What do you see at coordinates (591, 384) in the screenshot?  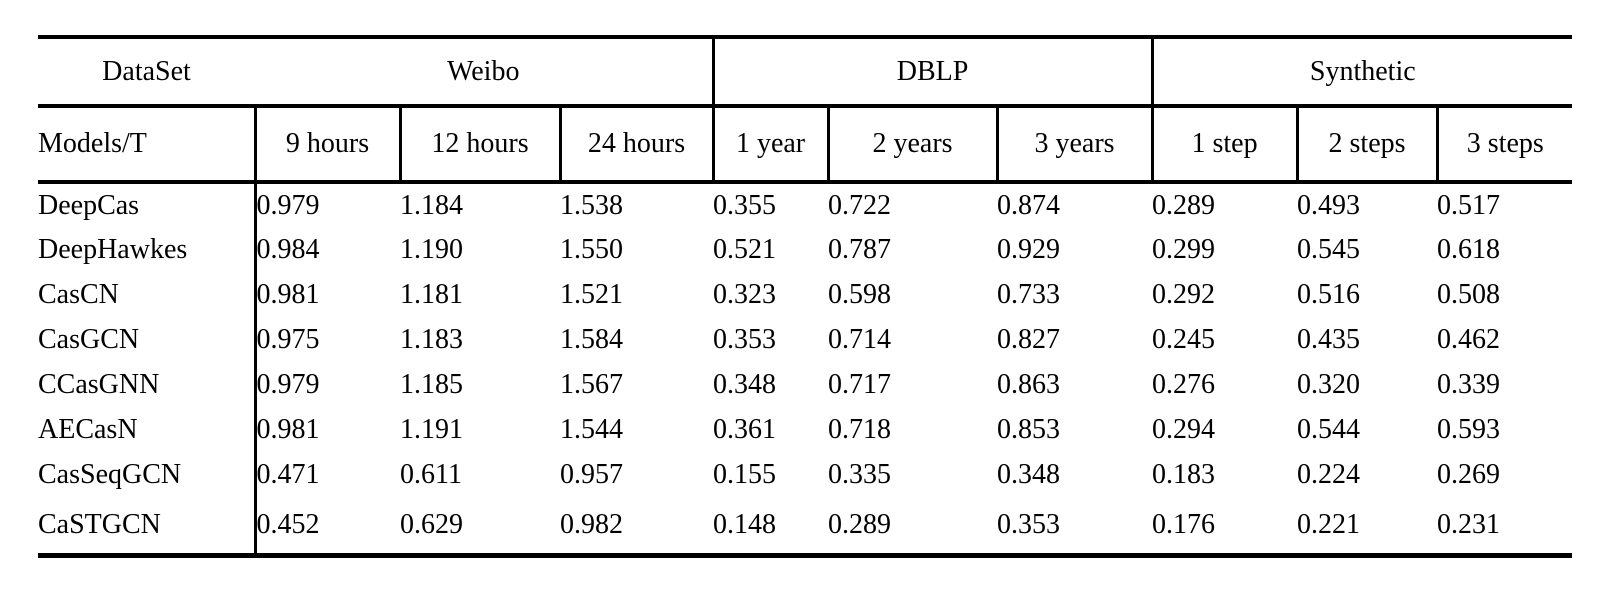 I see `value-cell: 1.567` at bounding box center [591, 384].